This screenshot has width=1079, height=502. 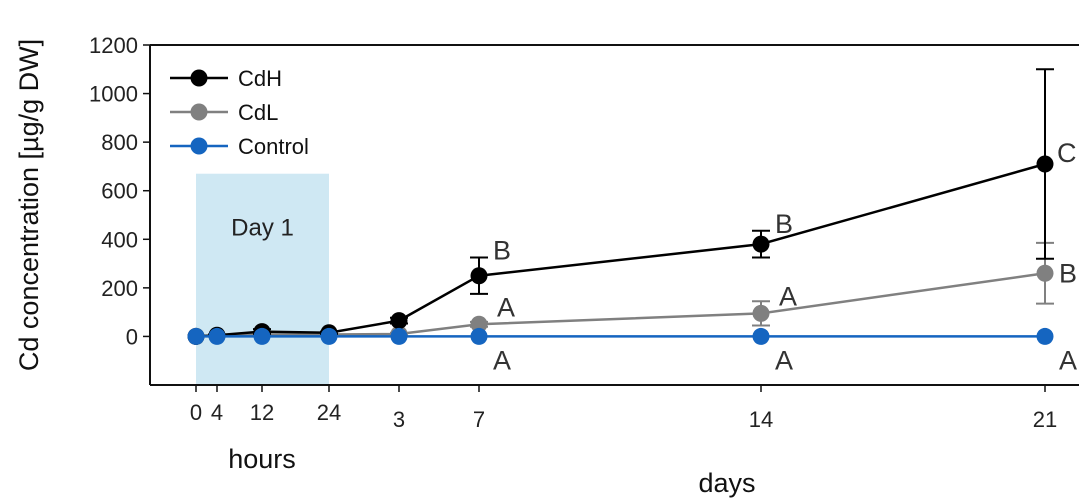 I want to click on y-tick-label: 800, so click(x=119, y=142).